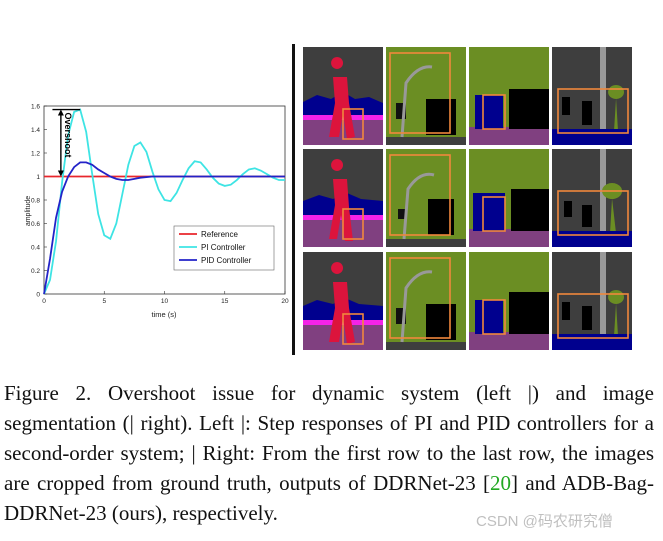 Image resolution: width=663 pixels, height=541 pixels. What do you see at coordinates (38, 295) in the screenshot?
I see `y-tick-label: 0` at bounding box center [38, 295].